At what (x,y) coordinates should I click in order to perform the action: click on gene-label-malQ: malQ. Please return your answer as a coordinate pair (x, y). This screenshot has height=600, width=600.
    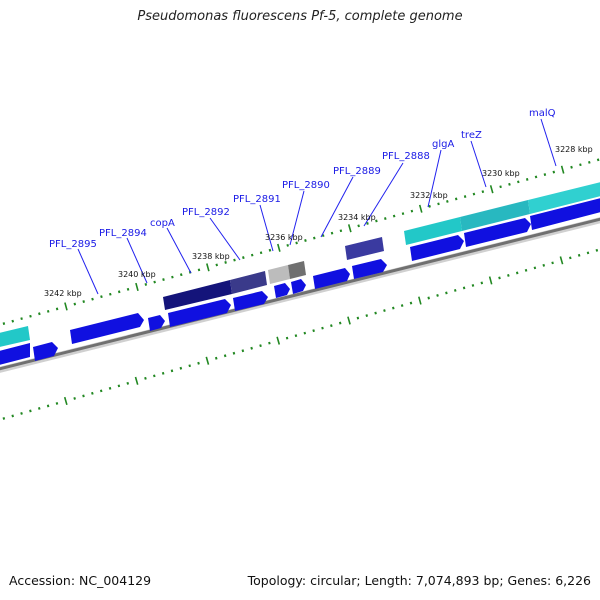
    Looking at the image, I should click on (542, 113).